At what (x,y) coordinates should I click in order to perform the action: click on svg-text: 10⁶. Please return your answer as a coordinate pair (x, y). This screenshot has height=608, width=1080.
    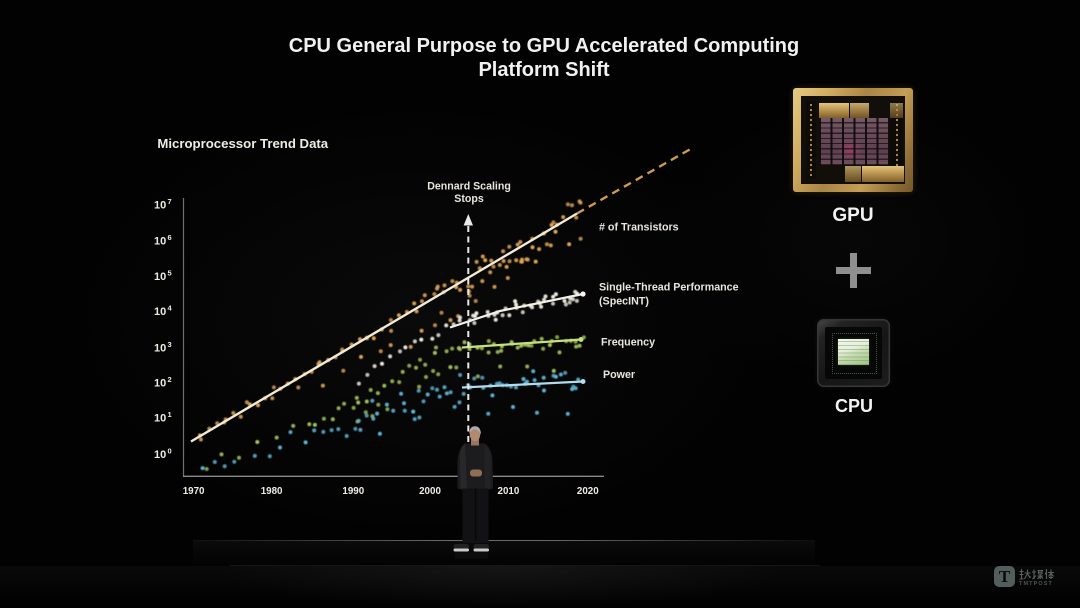
    Looking at the image, I should click on (163, 240).